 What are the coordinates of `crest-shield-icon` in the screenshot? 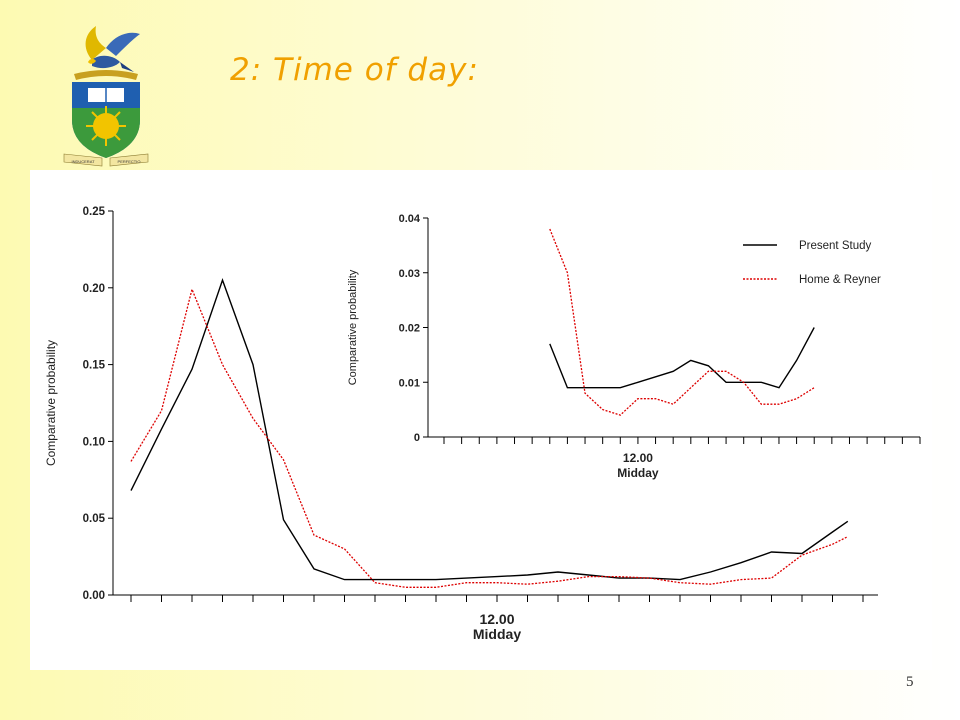 It's located at (106, 120).